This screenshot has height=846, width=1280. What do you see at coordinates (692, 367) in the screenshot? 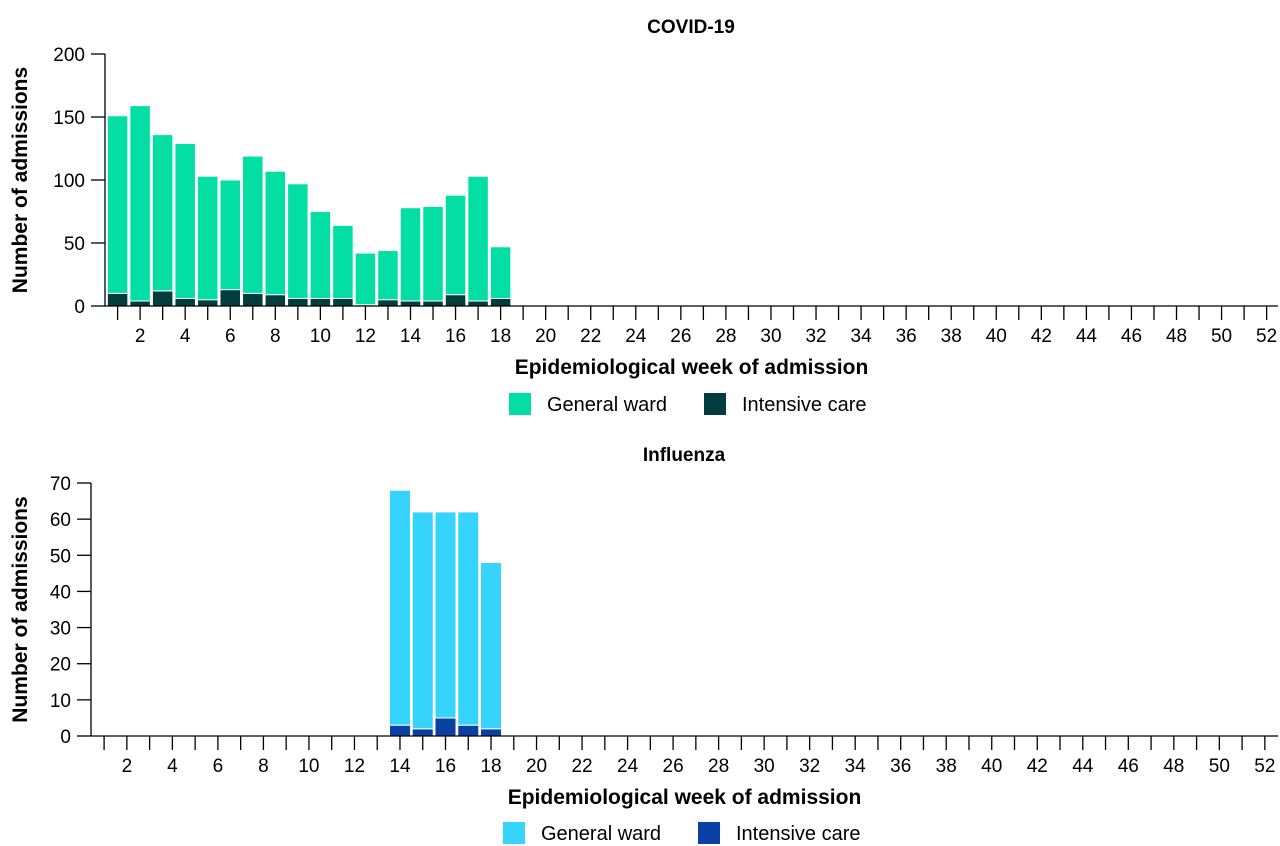
I see `x-axis-title: Epidemiological week of admission` at bounding box center [692, 367].